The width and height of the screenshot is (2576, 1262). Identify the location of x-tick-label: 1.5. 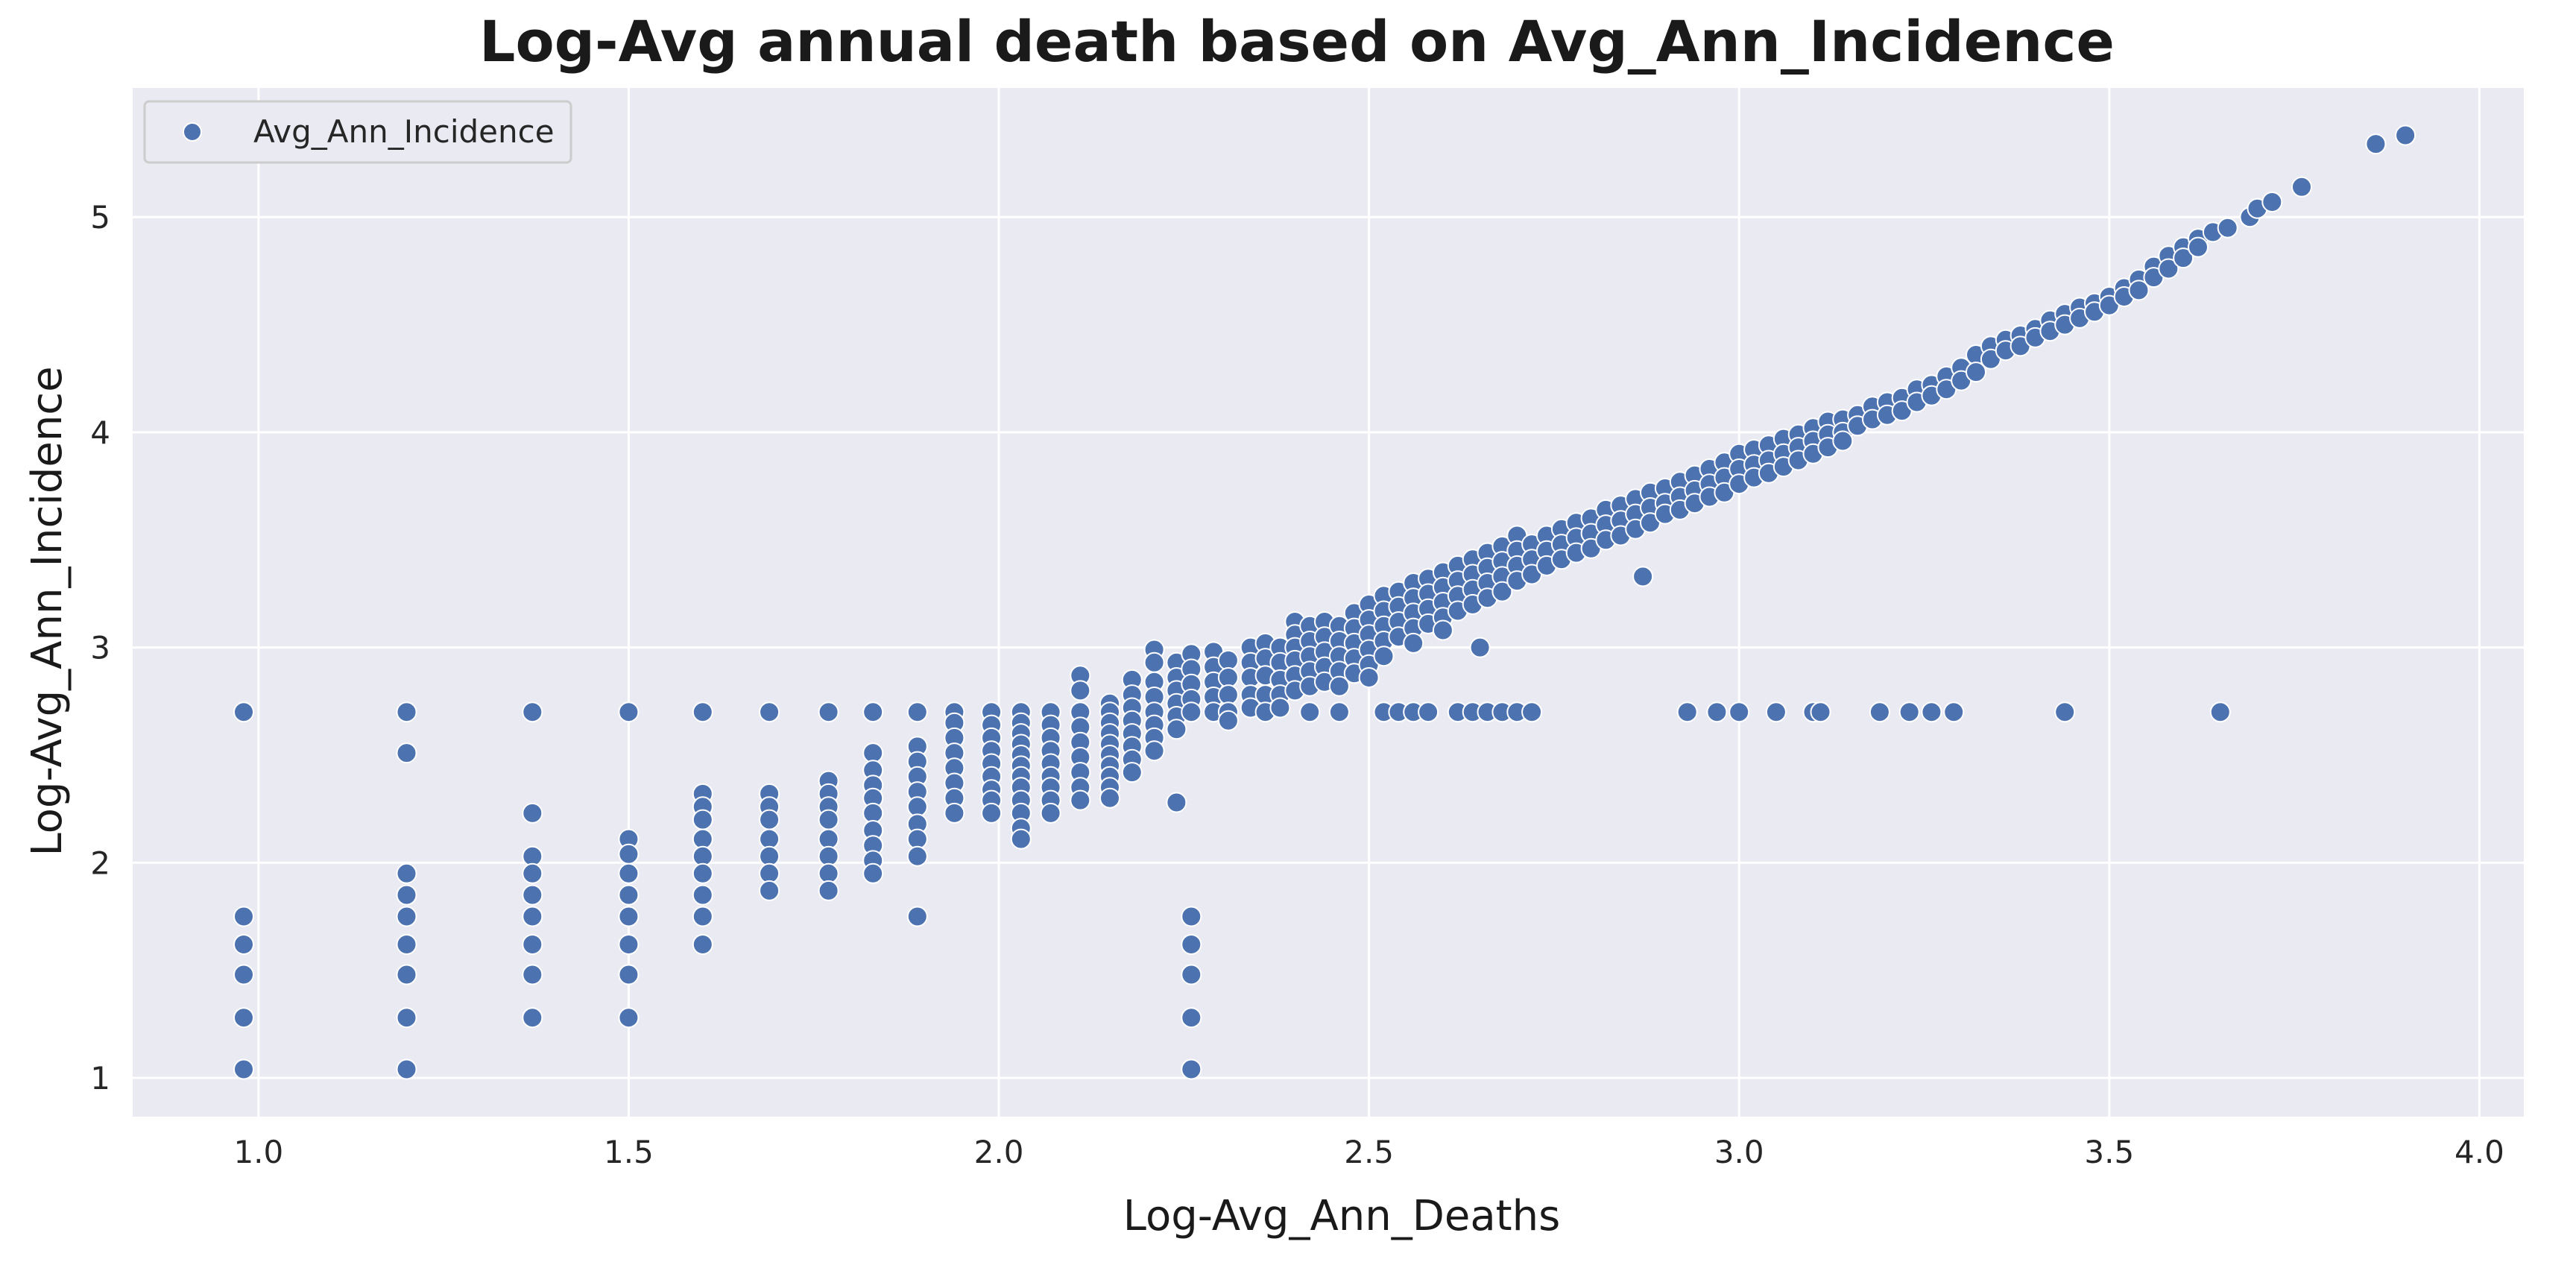
(629, 1152).